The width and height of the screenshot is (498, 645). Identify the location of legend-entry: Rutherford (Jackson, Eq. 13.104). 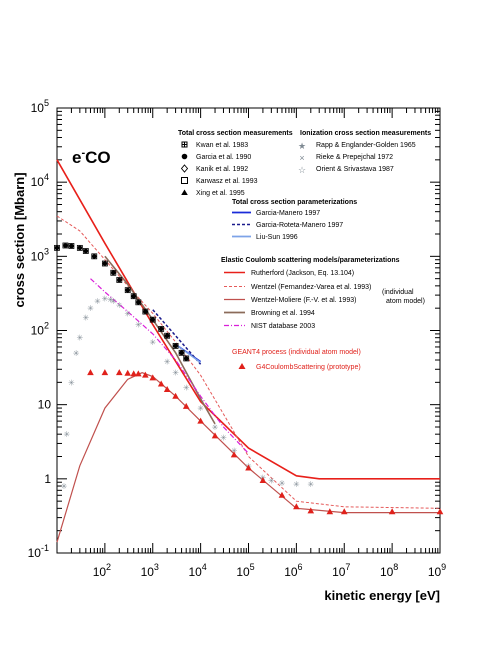
(302, 273).